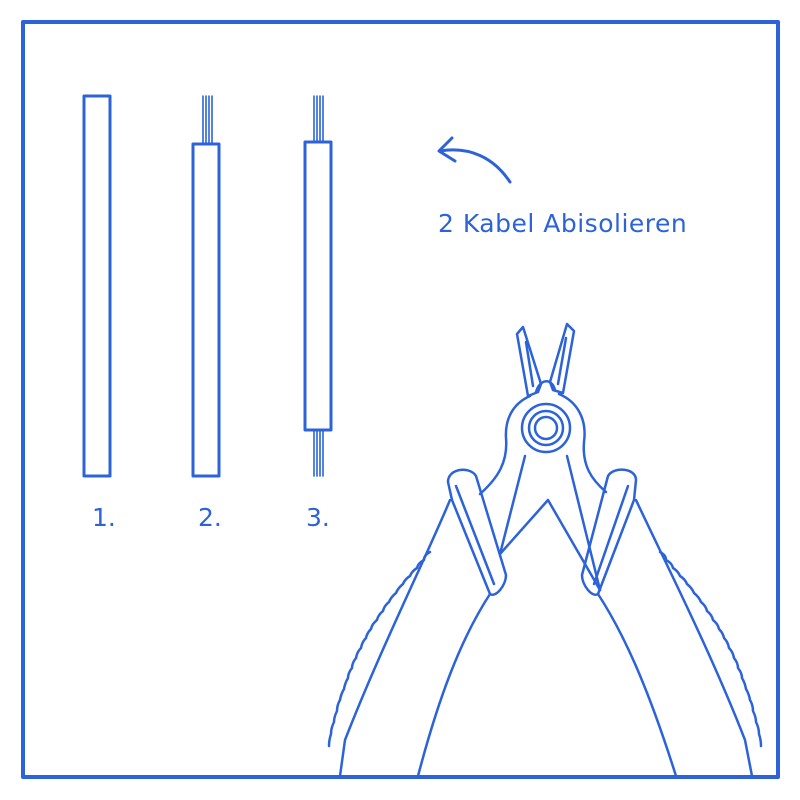  What do you see at coordinates (474, 160) in the screenshot?
I see `curved-arrow-left-icon` at bounding box center [474, 160].